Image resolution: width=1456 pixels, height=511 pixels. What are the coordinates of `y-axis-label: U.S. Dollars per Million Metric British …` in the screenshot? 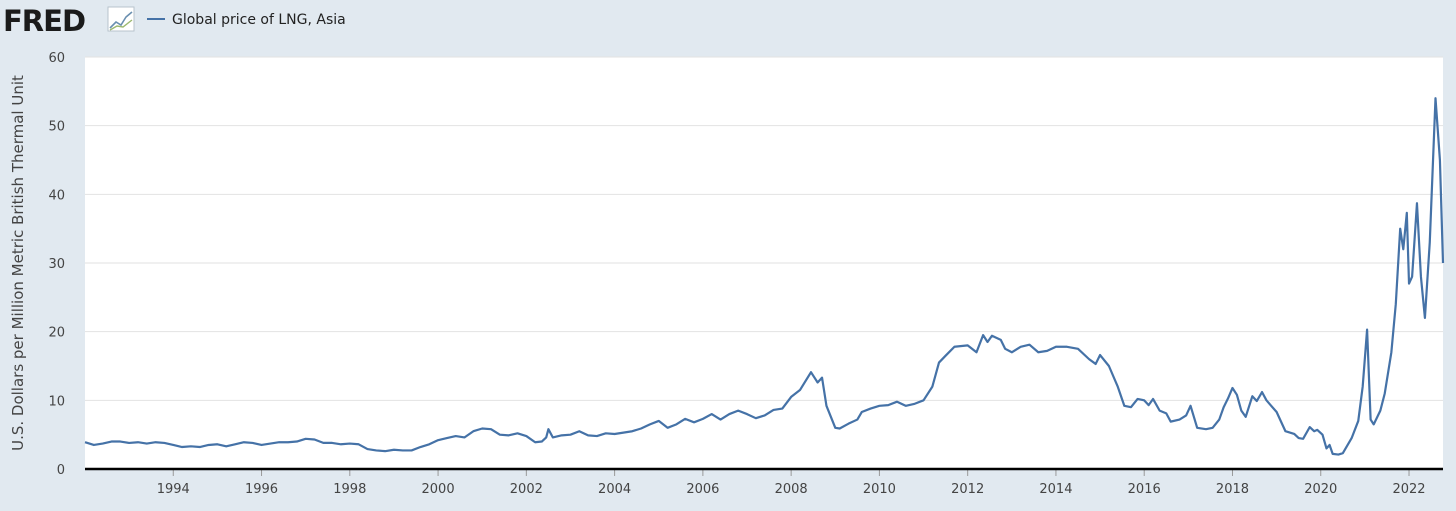 It's located at (18, 263).